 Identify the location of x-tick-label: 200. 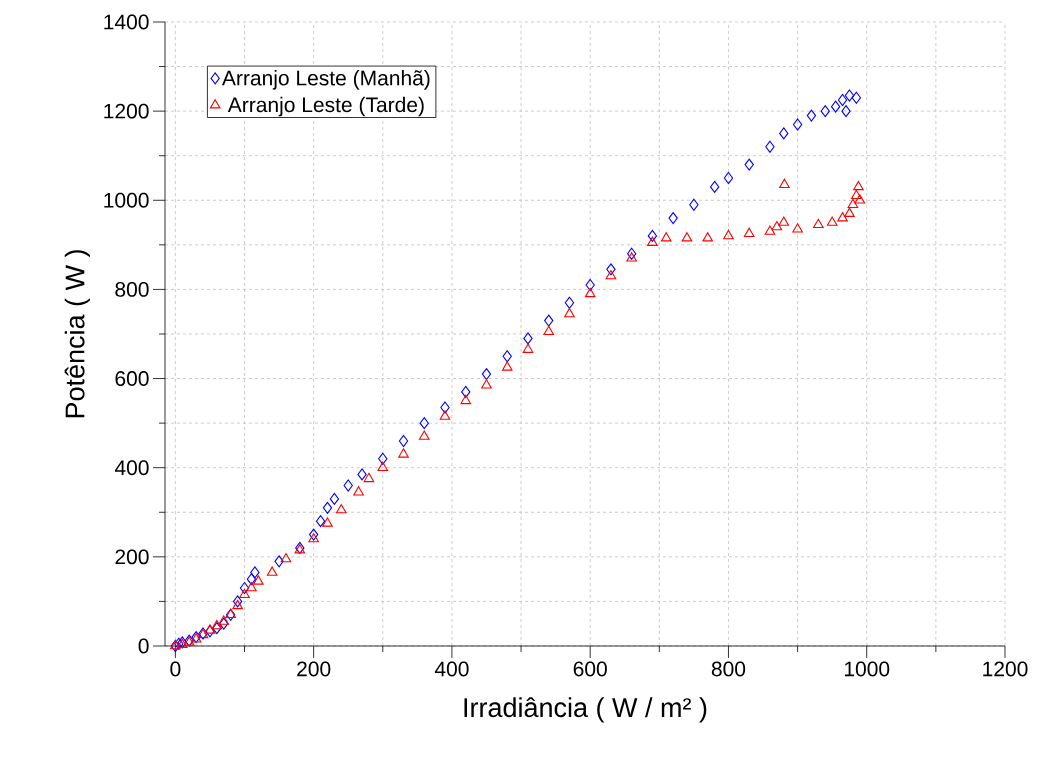
(314, 669).